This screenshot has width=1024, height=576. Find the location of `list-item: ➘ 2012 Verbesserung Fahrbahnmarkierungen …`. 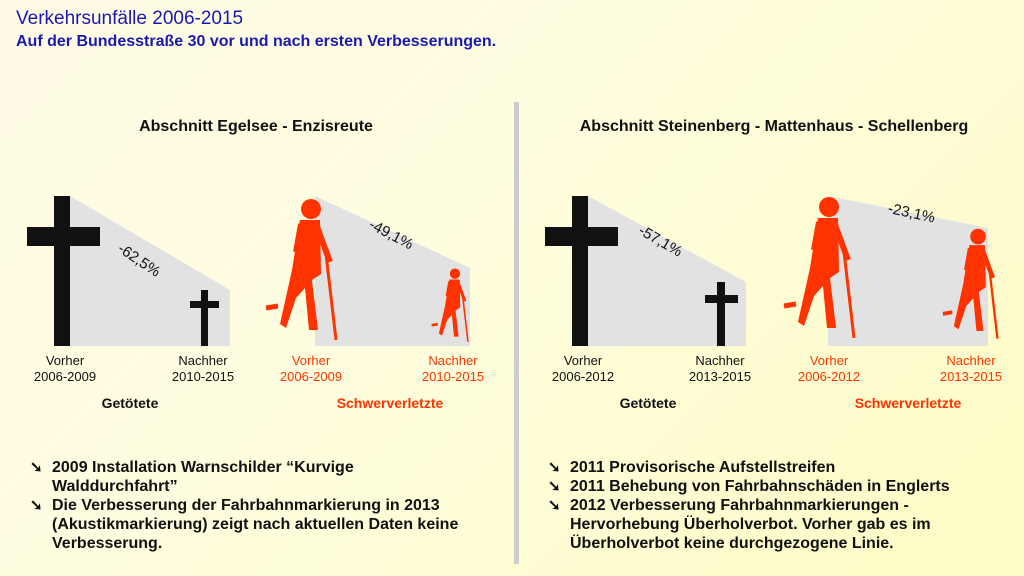

list-item: ➘ 2012 Verbesserung Fahrbahnmarkierungen … is located at coordinates (739, 524).